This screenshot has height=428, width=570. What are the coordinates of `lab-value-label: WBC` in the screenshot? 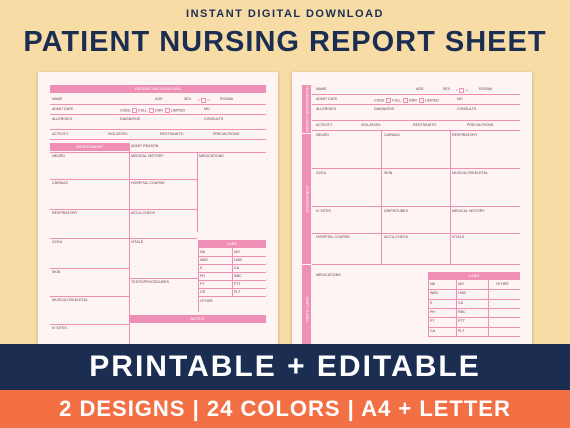 It's located at (204, 260).